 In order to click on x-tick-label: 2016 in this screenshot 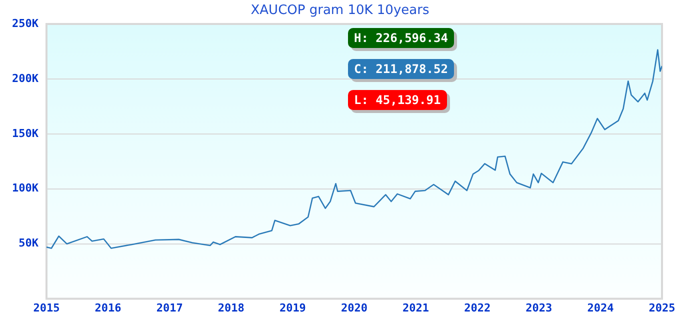, I will do `click(108, 307)`.